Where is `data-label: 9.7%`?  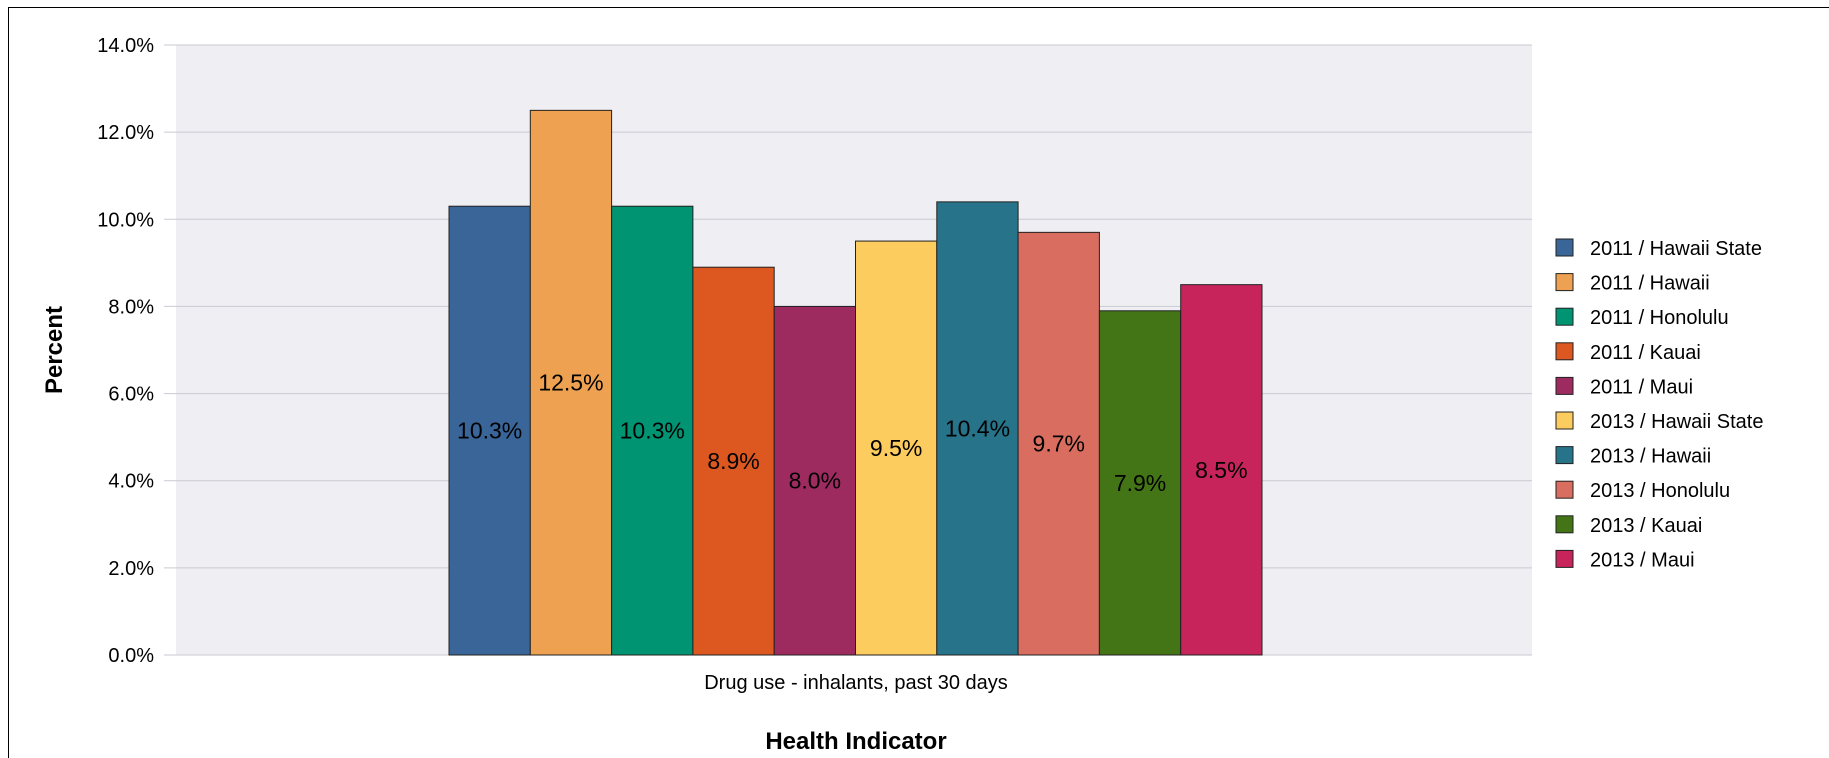
data-label: 9.7% is located at coordinates (1059, 444).